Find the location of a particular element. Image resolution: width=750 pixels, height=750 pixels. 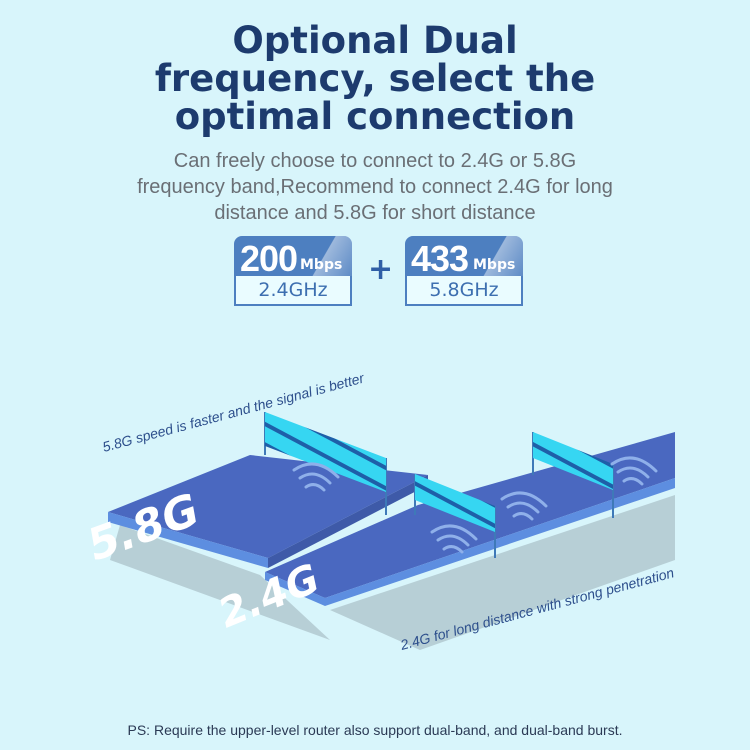

title-line: Optional Dual is located at coordinates (375, 40).